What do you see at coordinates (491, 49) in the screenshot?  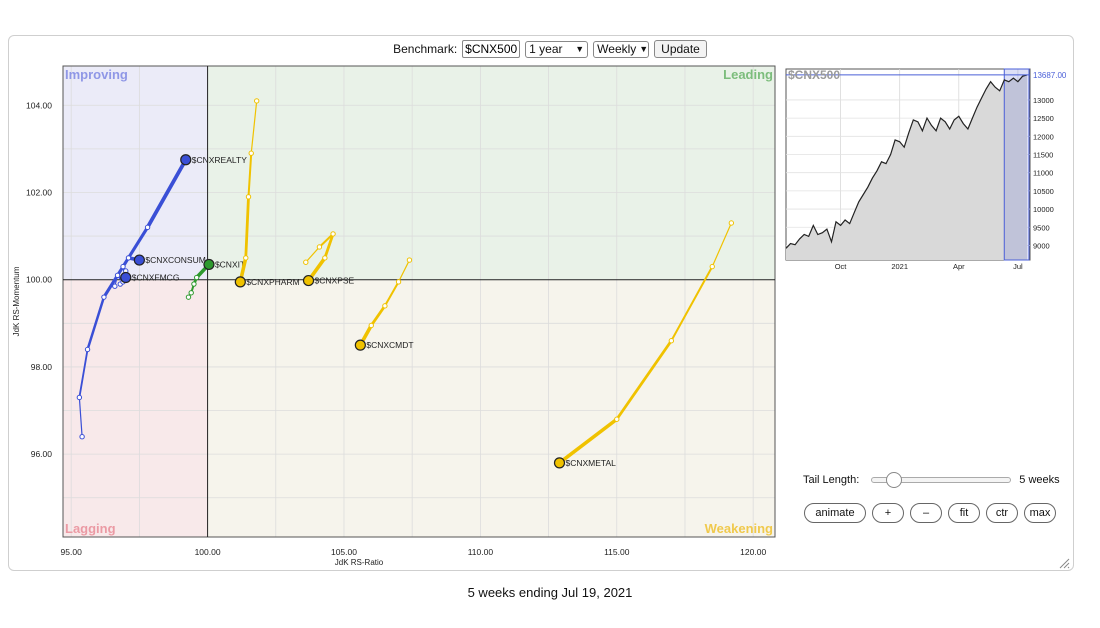 I see `benchmark-input` at bounding box center [491, 49].